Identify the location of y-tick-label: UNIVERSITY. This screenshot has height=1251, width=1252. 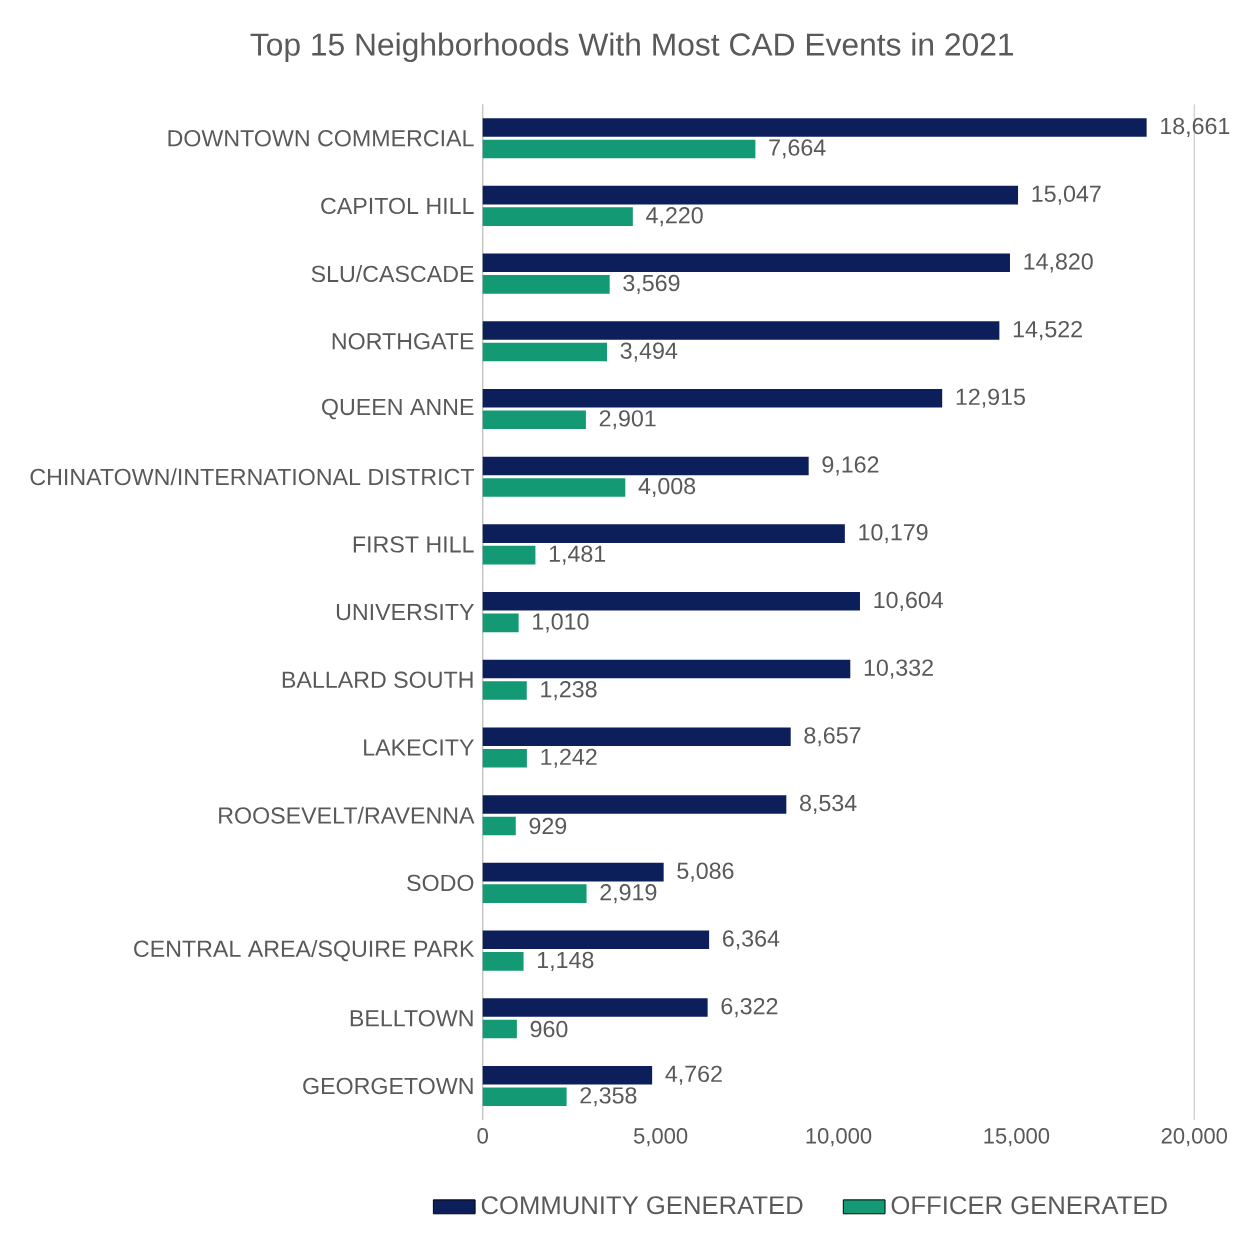
(405, 612).